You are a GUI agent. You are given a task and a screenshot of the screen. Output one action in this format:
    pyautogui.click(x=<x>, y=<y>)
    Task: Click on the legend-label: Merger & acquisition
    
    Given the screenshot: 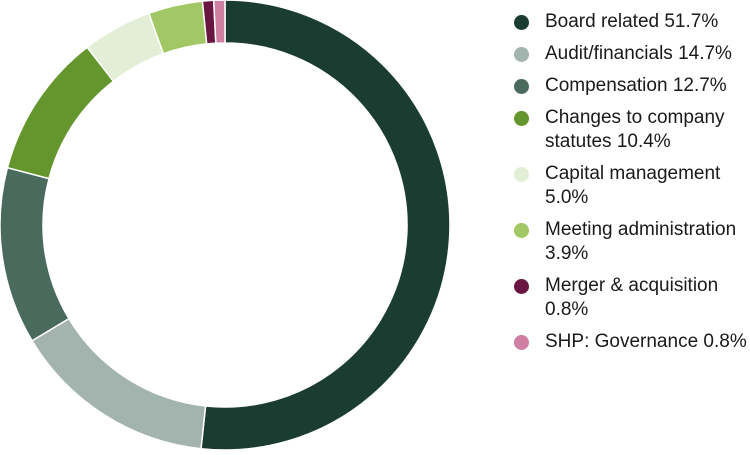 What is the action you would take?
    pyautogui.click(x=632, y=285)
    